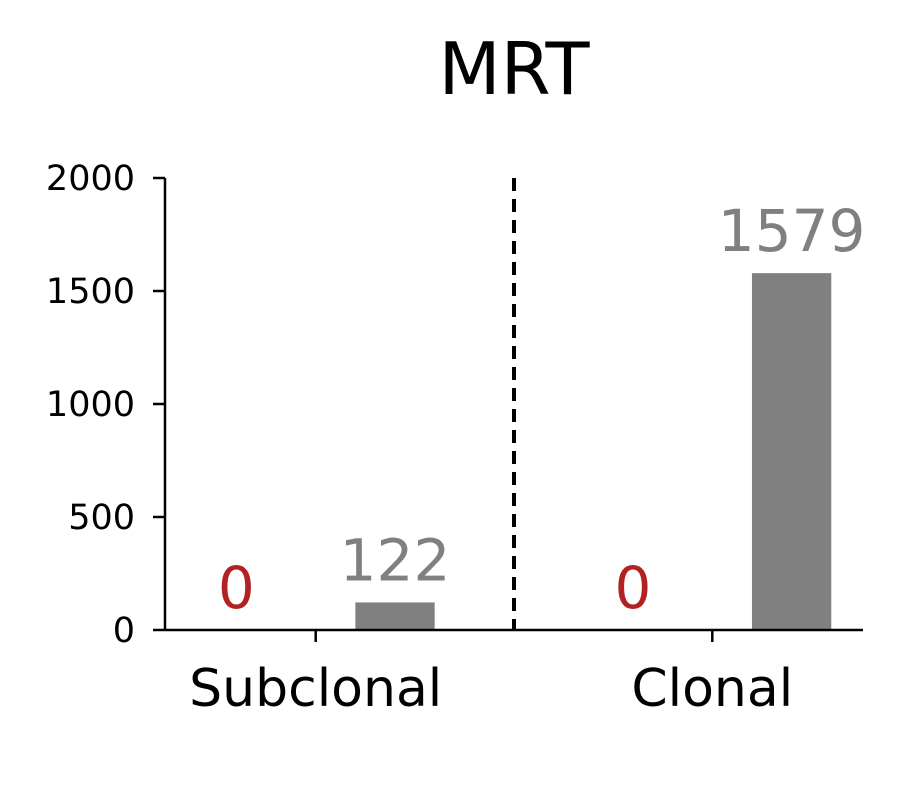 This screenshot has height=803, width=900. Describe the element at coordinates (792, 231) in the screenshot. I see `value-label-clonal-1: 1579` at that location.